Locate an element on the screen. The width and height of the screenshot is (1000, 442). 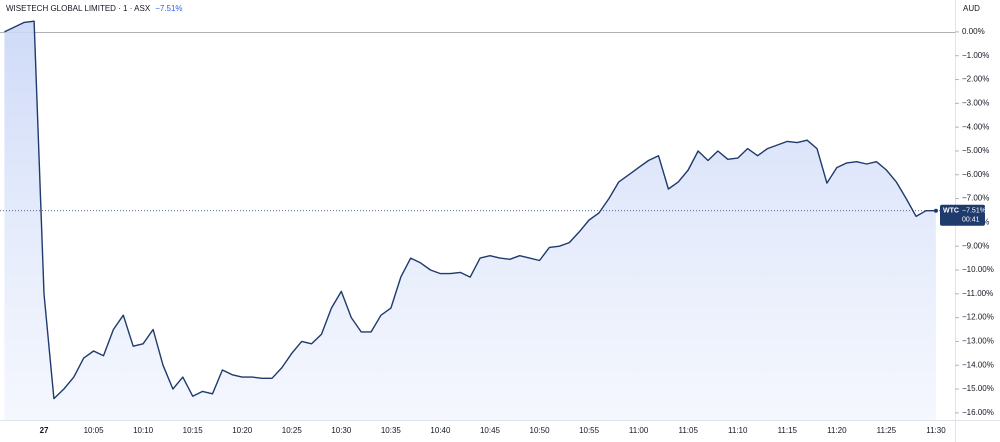
x-tick-label: 10:05 is located at coordinates (94, 430).